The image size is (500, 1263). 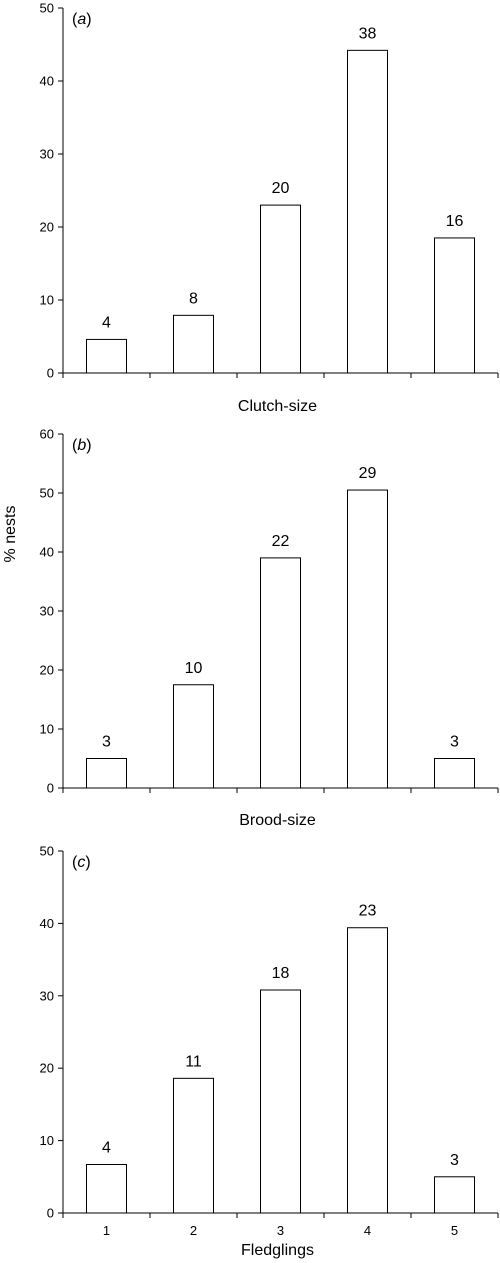 What do you see at coordinates (47, 434) in the screenshot?
I see `y-tick-label: 60` at bounding box center [47, 434].